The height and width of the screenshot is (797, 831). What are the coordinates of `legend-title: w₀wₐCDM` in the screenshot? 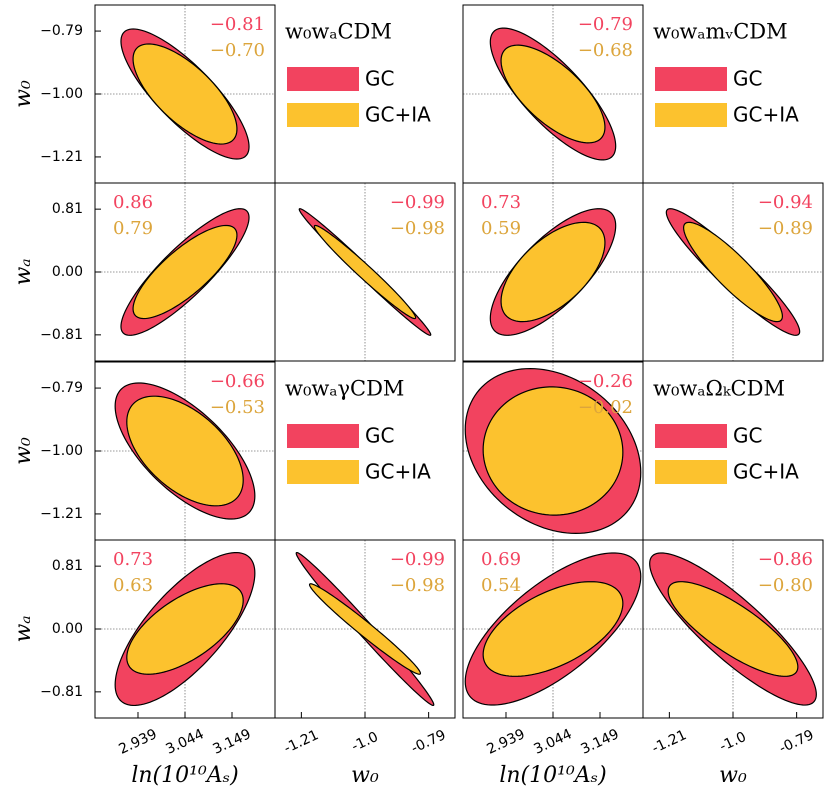 It's located at (338, 32).